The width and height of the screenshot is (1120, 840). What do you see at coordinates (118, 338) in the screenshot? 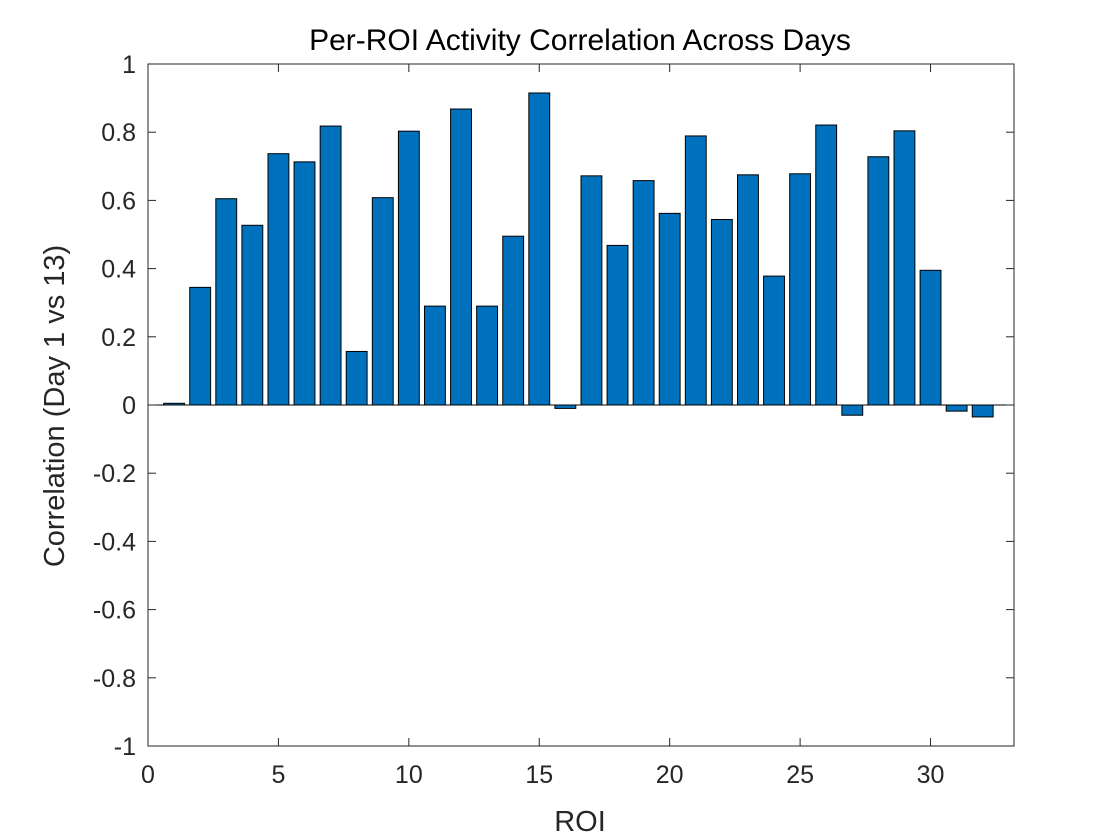
I see `y-tick-label: 0.2` at bounding box center [118, 338].